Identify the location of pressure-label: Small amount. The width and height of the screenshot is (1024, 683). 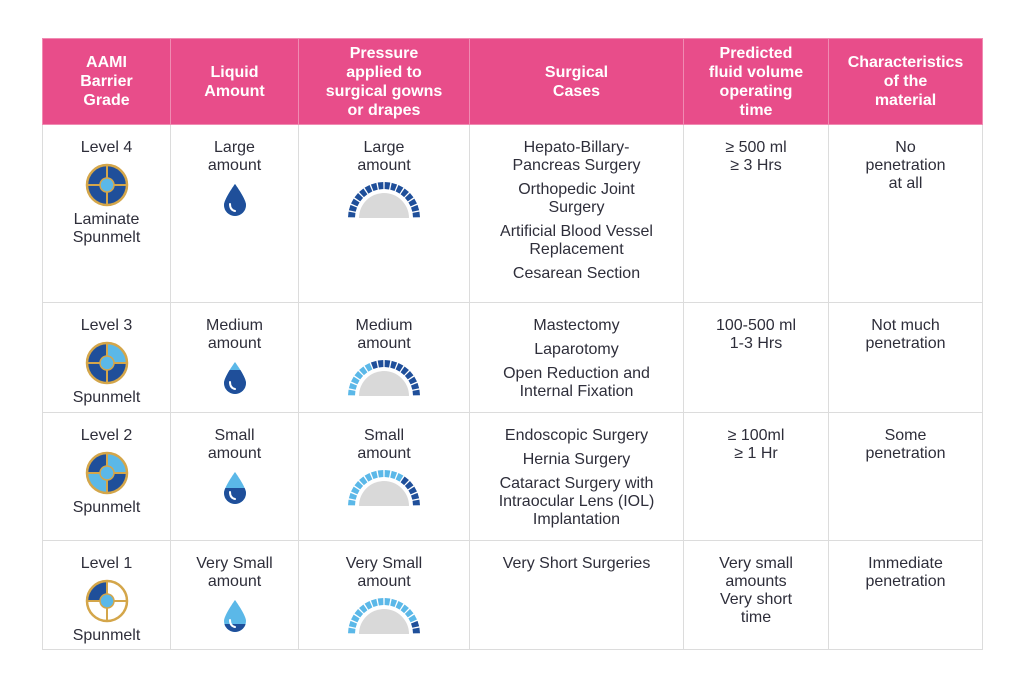
(384, 444).